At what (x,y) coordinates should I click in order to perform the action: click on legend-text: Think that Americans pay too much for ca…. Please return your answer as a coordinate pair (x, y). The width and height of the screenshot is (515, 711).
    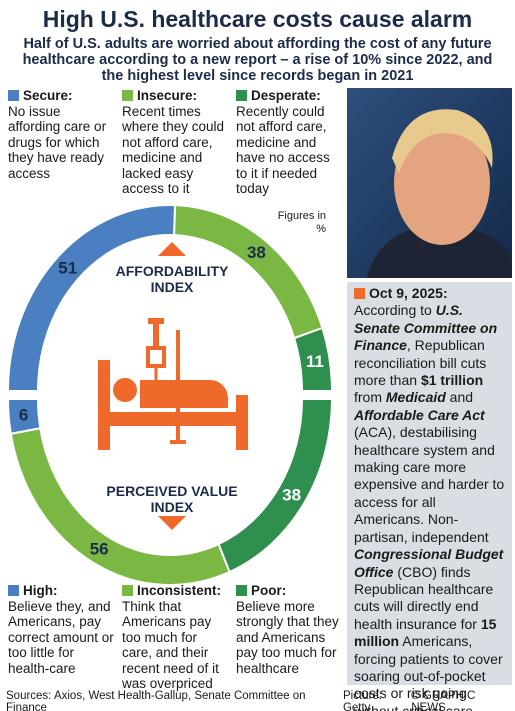
    Looking at the image, I should click on (170, 645).